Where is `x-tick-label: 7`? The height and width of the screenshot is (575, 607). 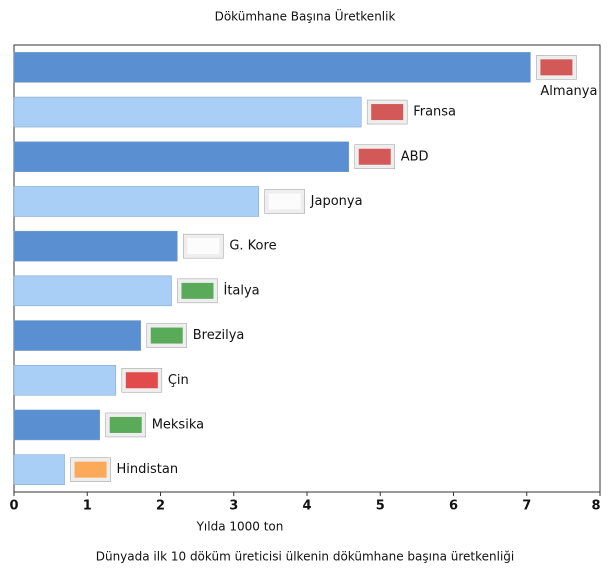 x-tick-label: 7 is located at coordinates (526, 506).